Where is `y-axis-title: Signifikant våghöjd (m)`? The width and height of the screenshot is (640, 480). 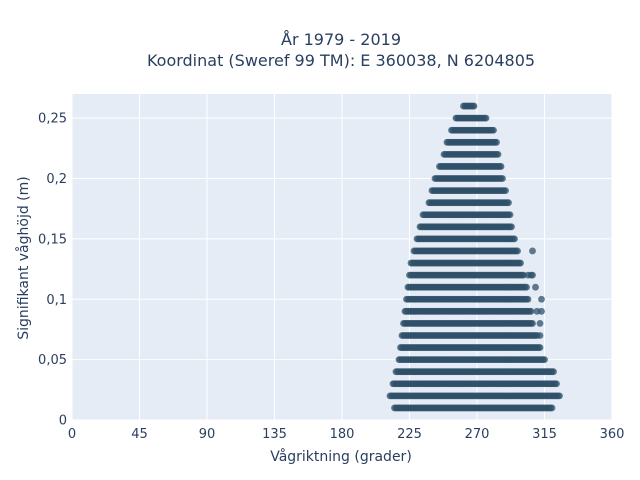
y-axis-title: Signifikant våghöjd (m) is located at coordinates (23, 257).